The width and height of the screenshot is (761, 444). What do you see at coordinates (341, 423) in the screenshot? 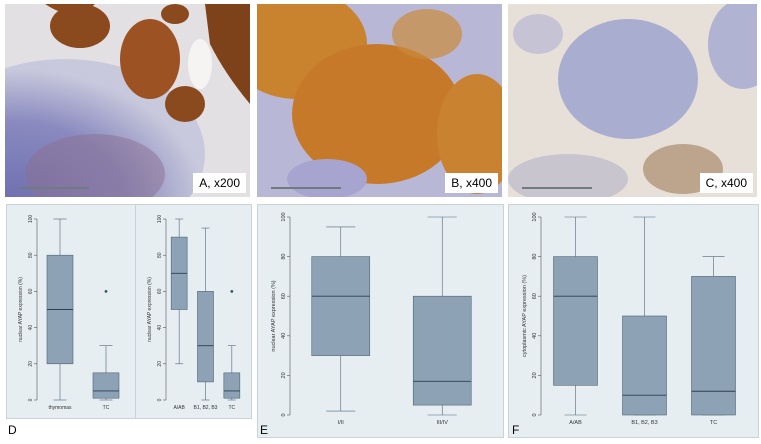
I see `category-label: I/II` at bounding box center [341, 423].